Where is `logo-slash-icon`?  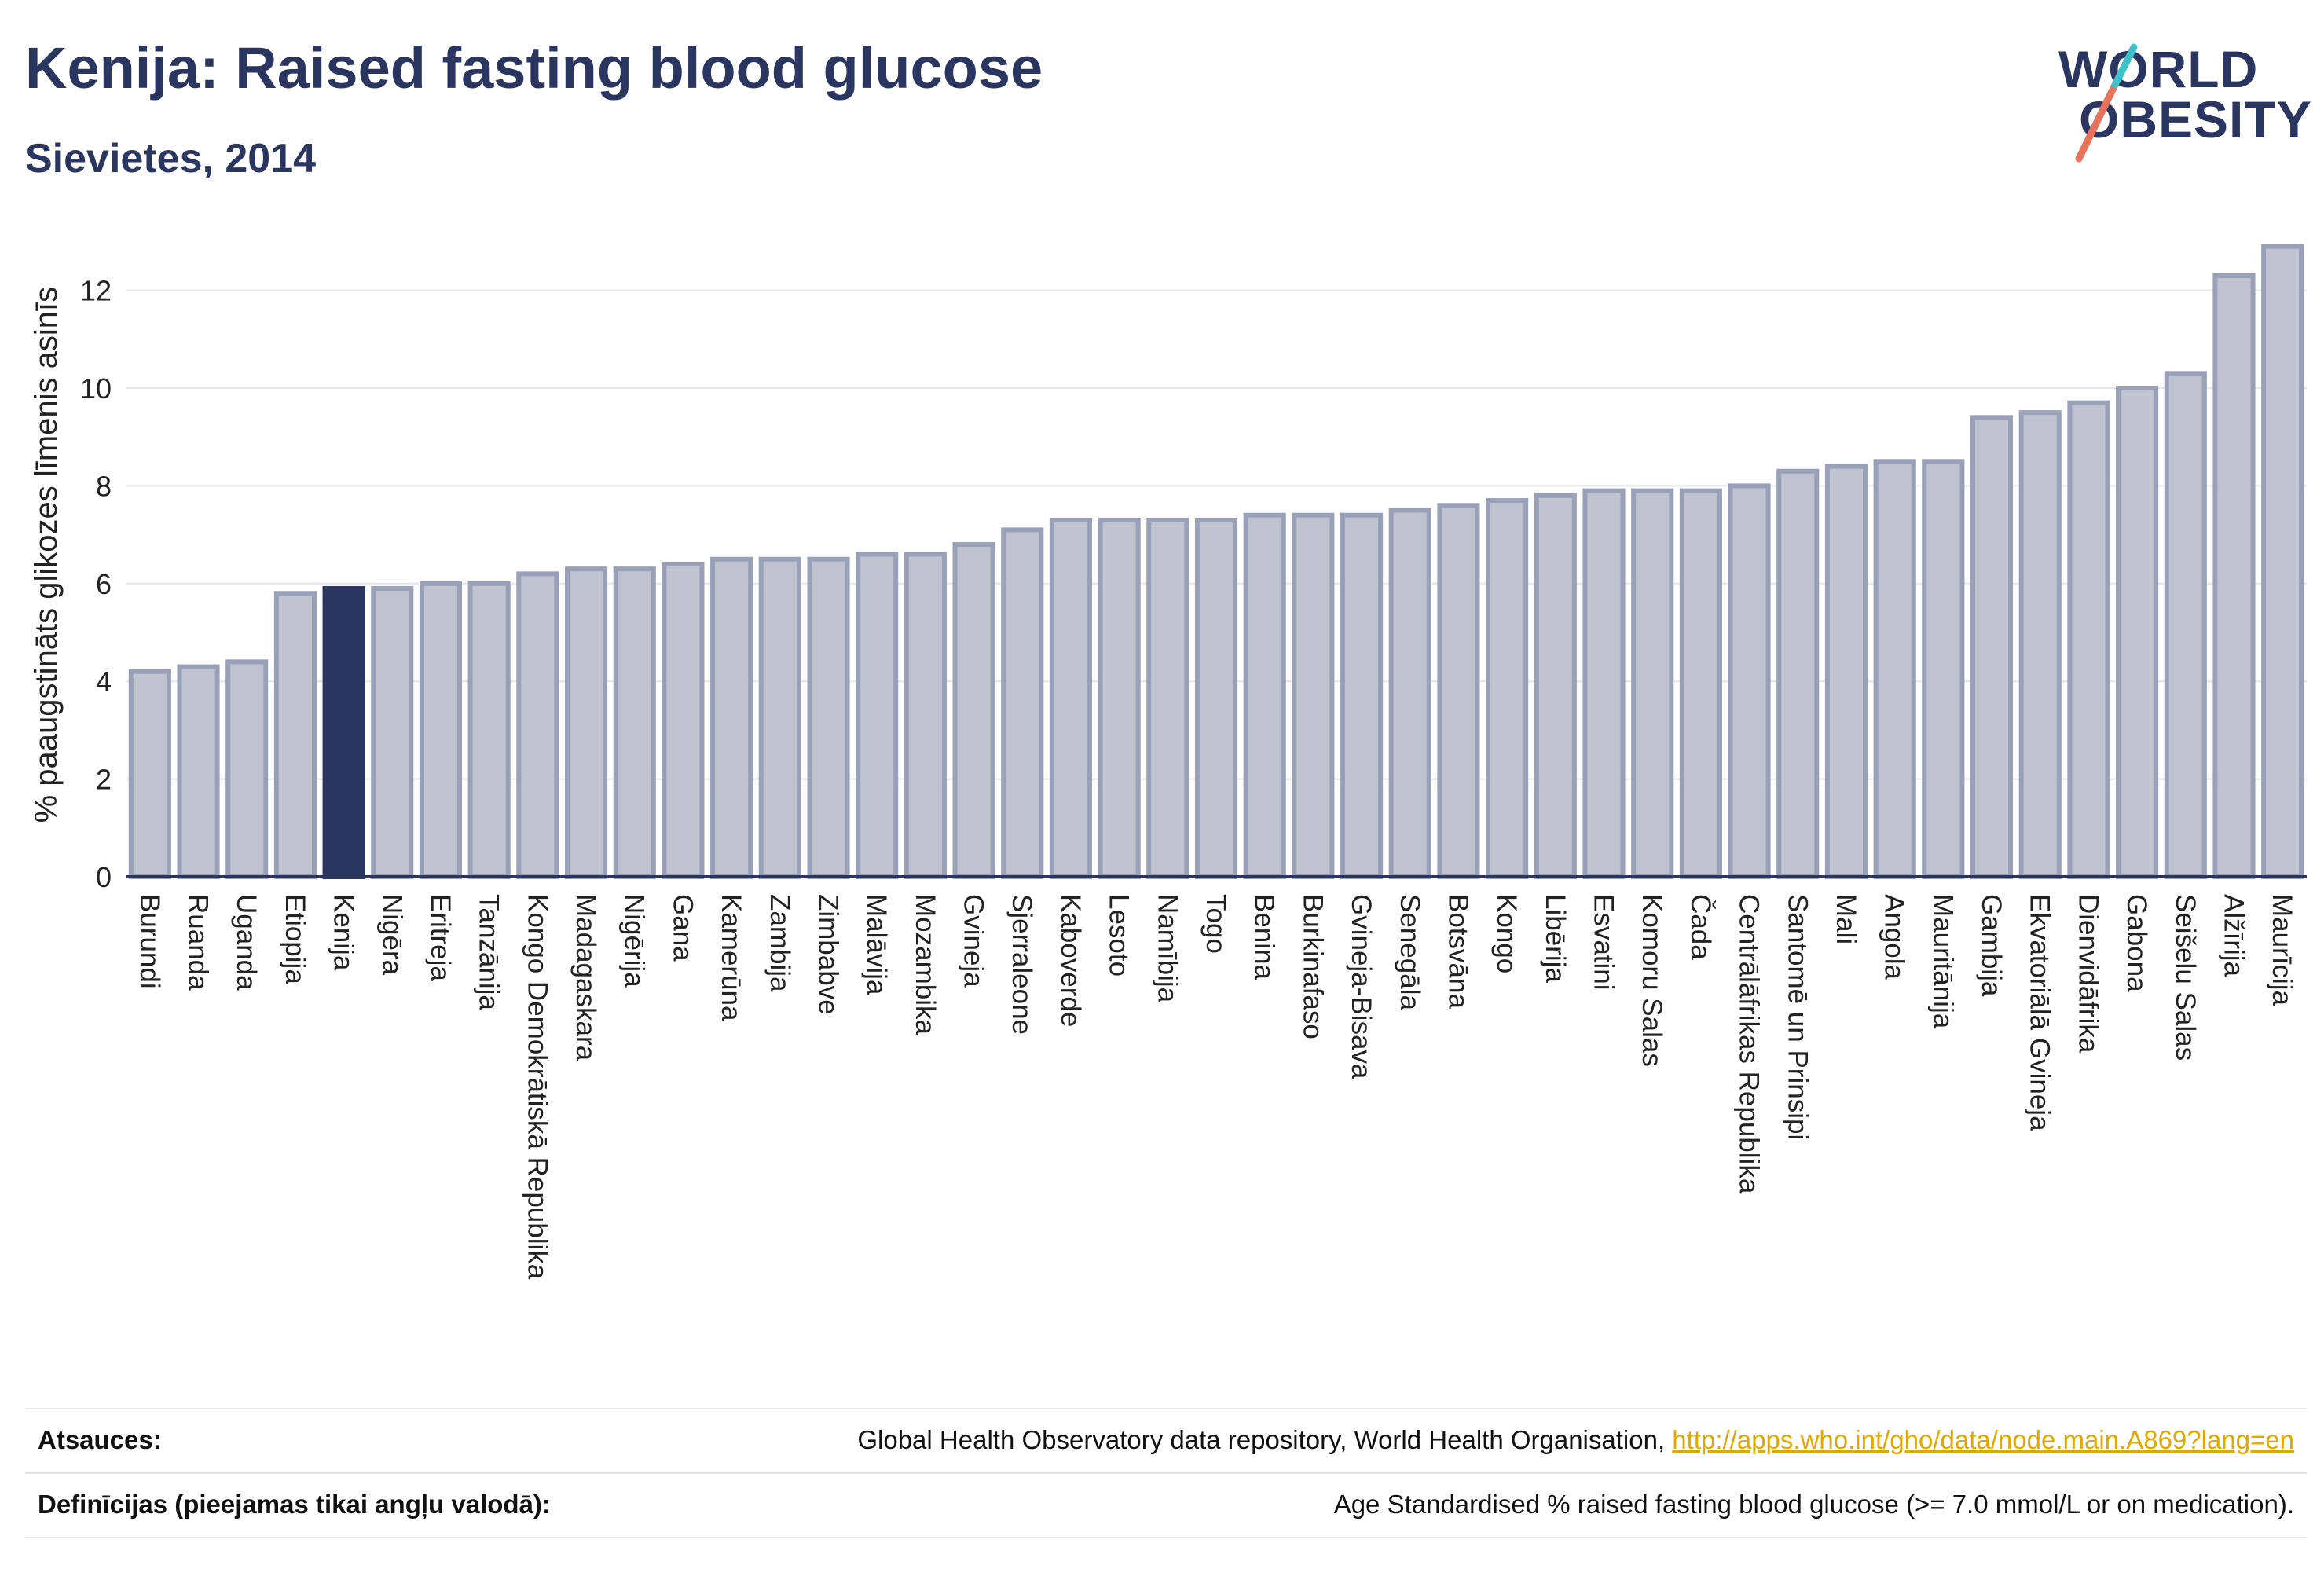
logo-slash-icon is located at coordinates (2106, 103).